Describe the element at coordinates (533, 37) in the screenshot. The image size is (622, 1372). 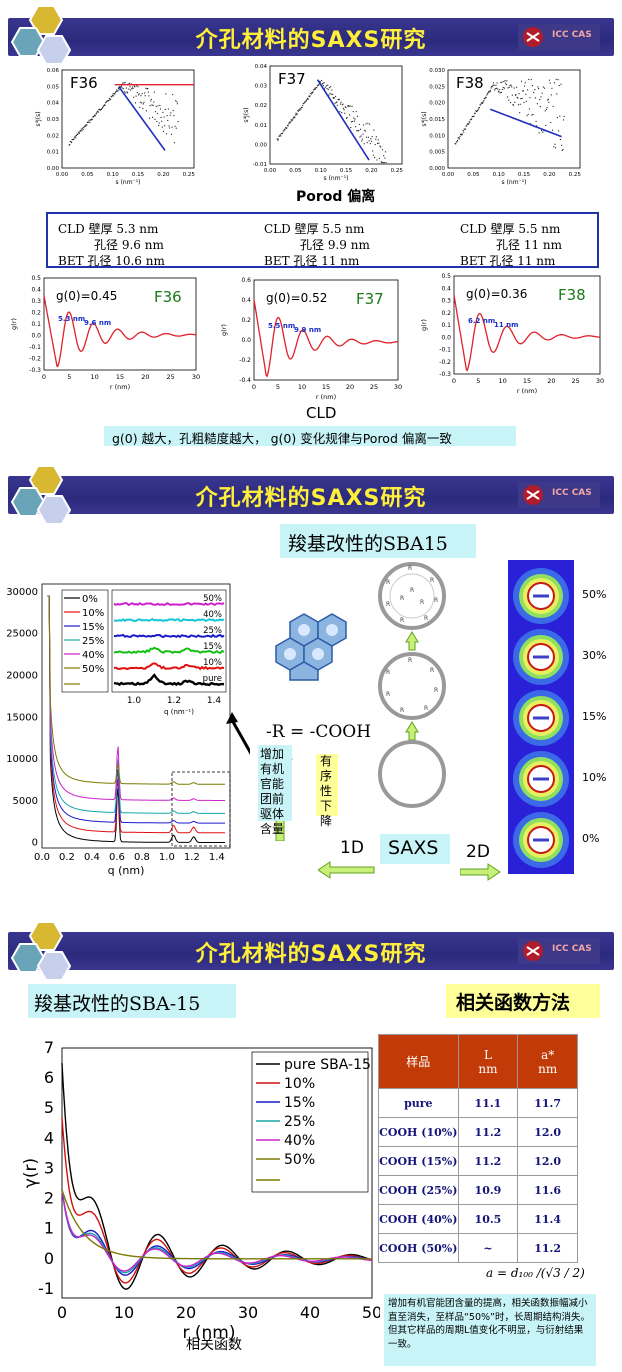
I see `logo-emblem-icon` at that location.